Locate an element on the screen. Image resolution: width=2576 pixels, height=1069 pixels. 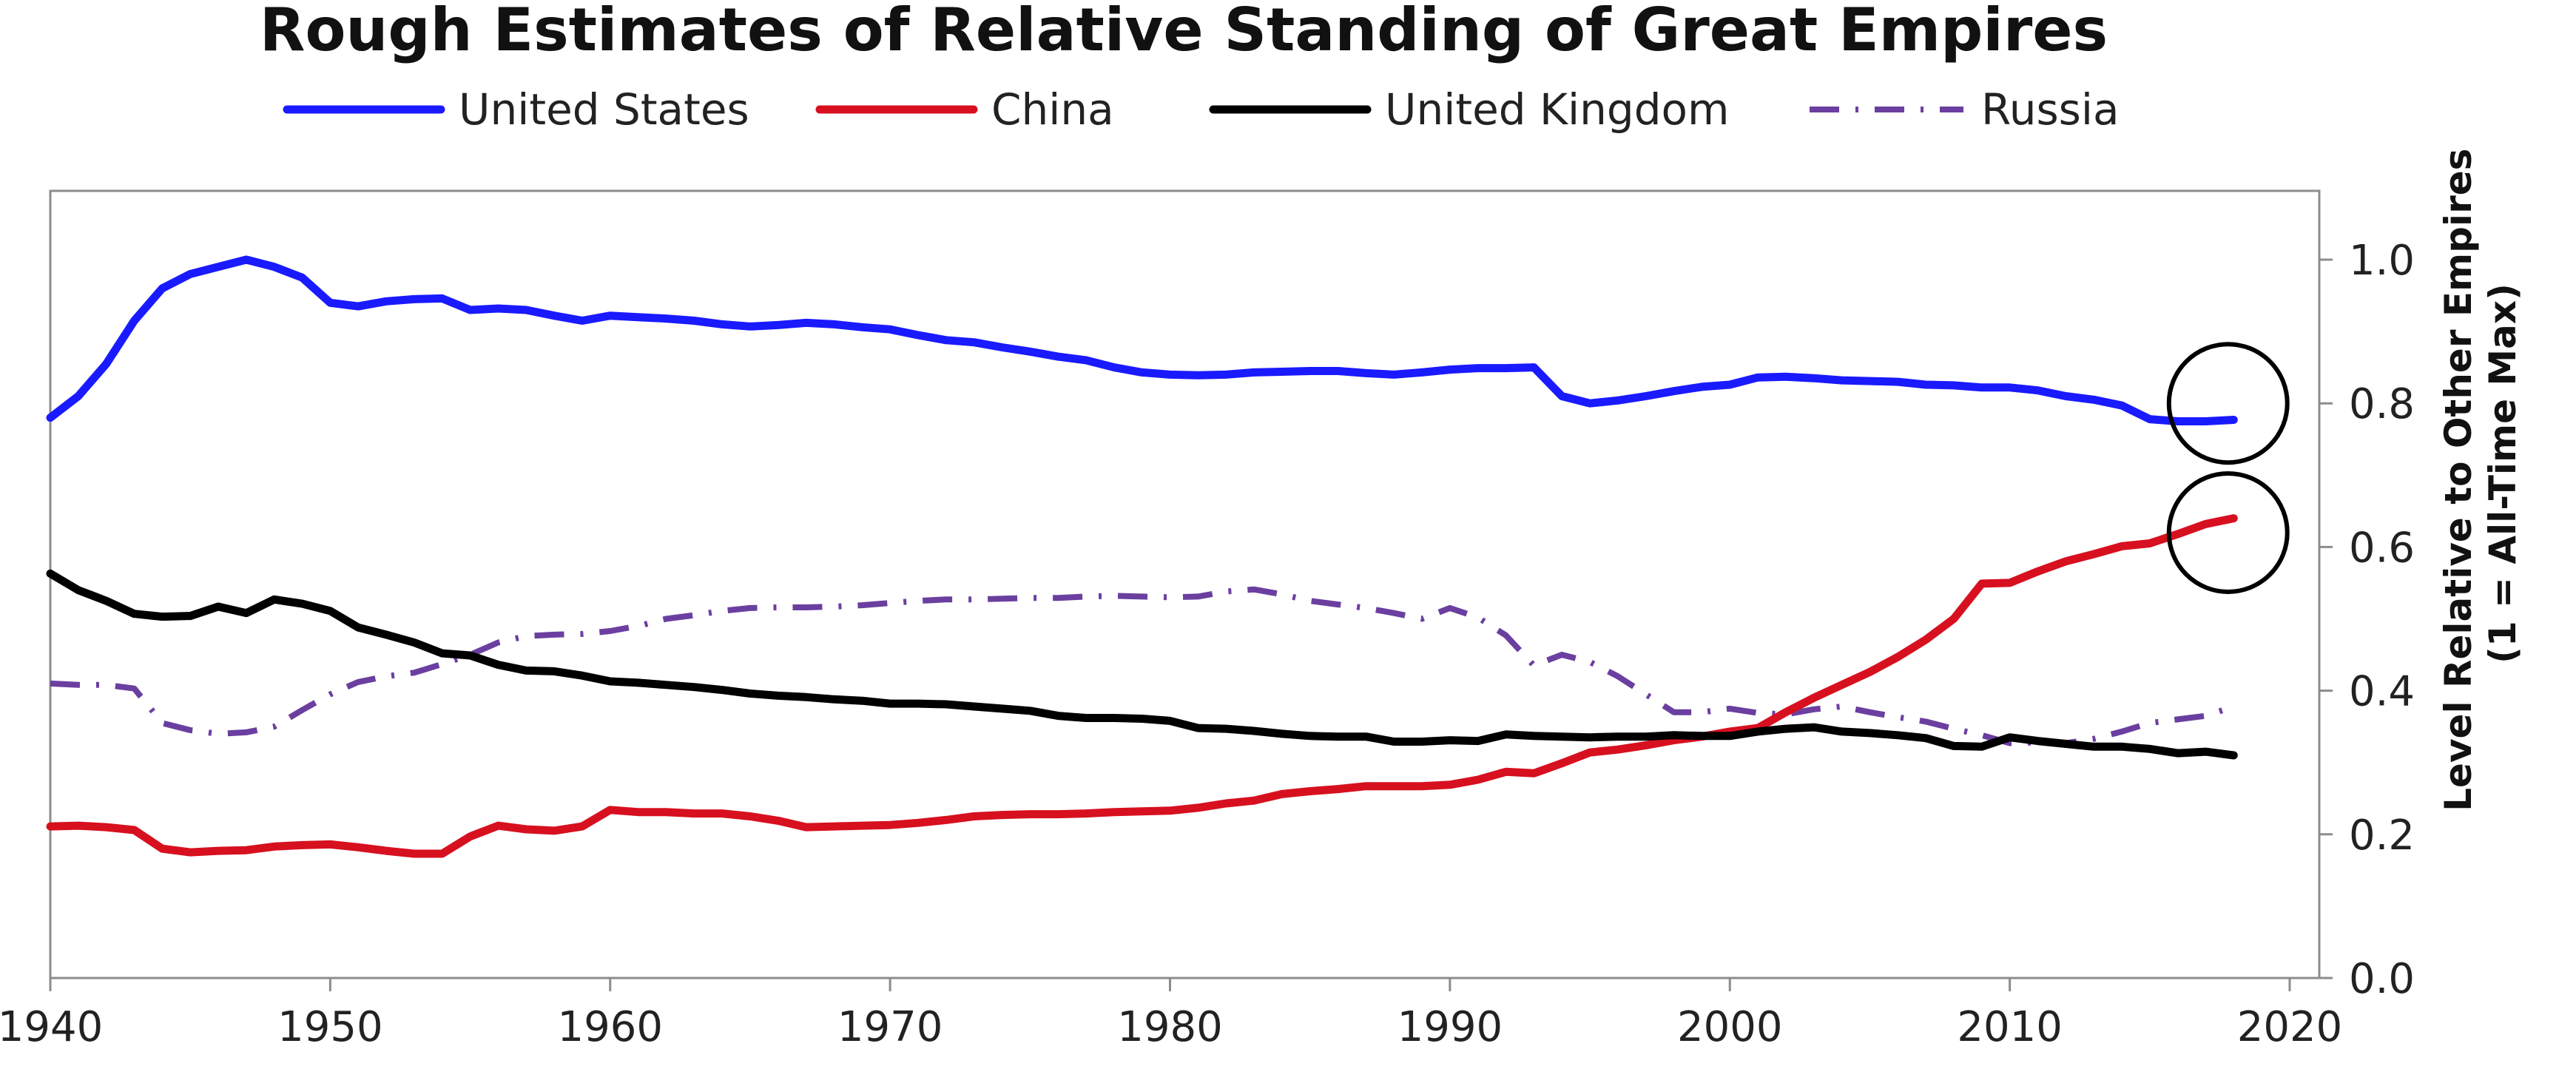
legend-label-russia: Russia is located at coordinates (2050, 109).